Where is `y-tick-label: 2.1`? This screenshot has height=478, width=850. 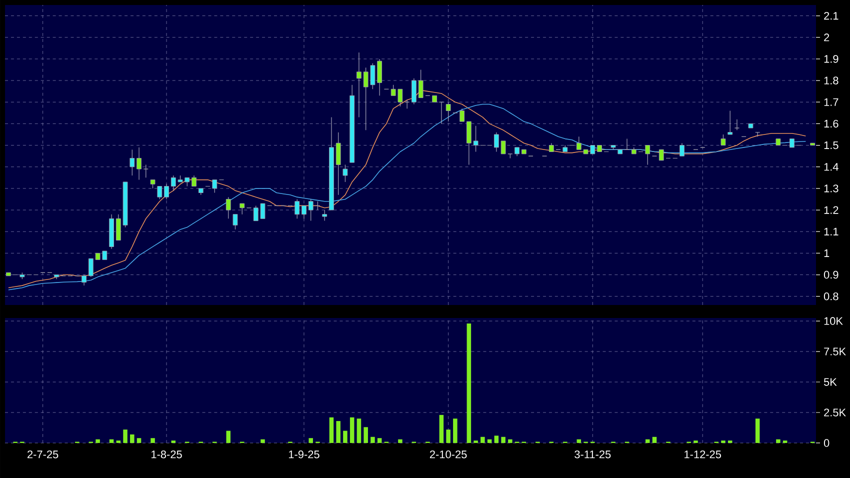
y-tick-label: 2.1 is located at coordinates (831, 16).